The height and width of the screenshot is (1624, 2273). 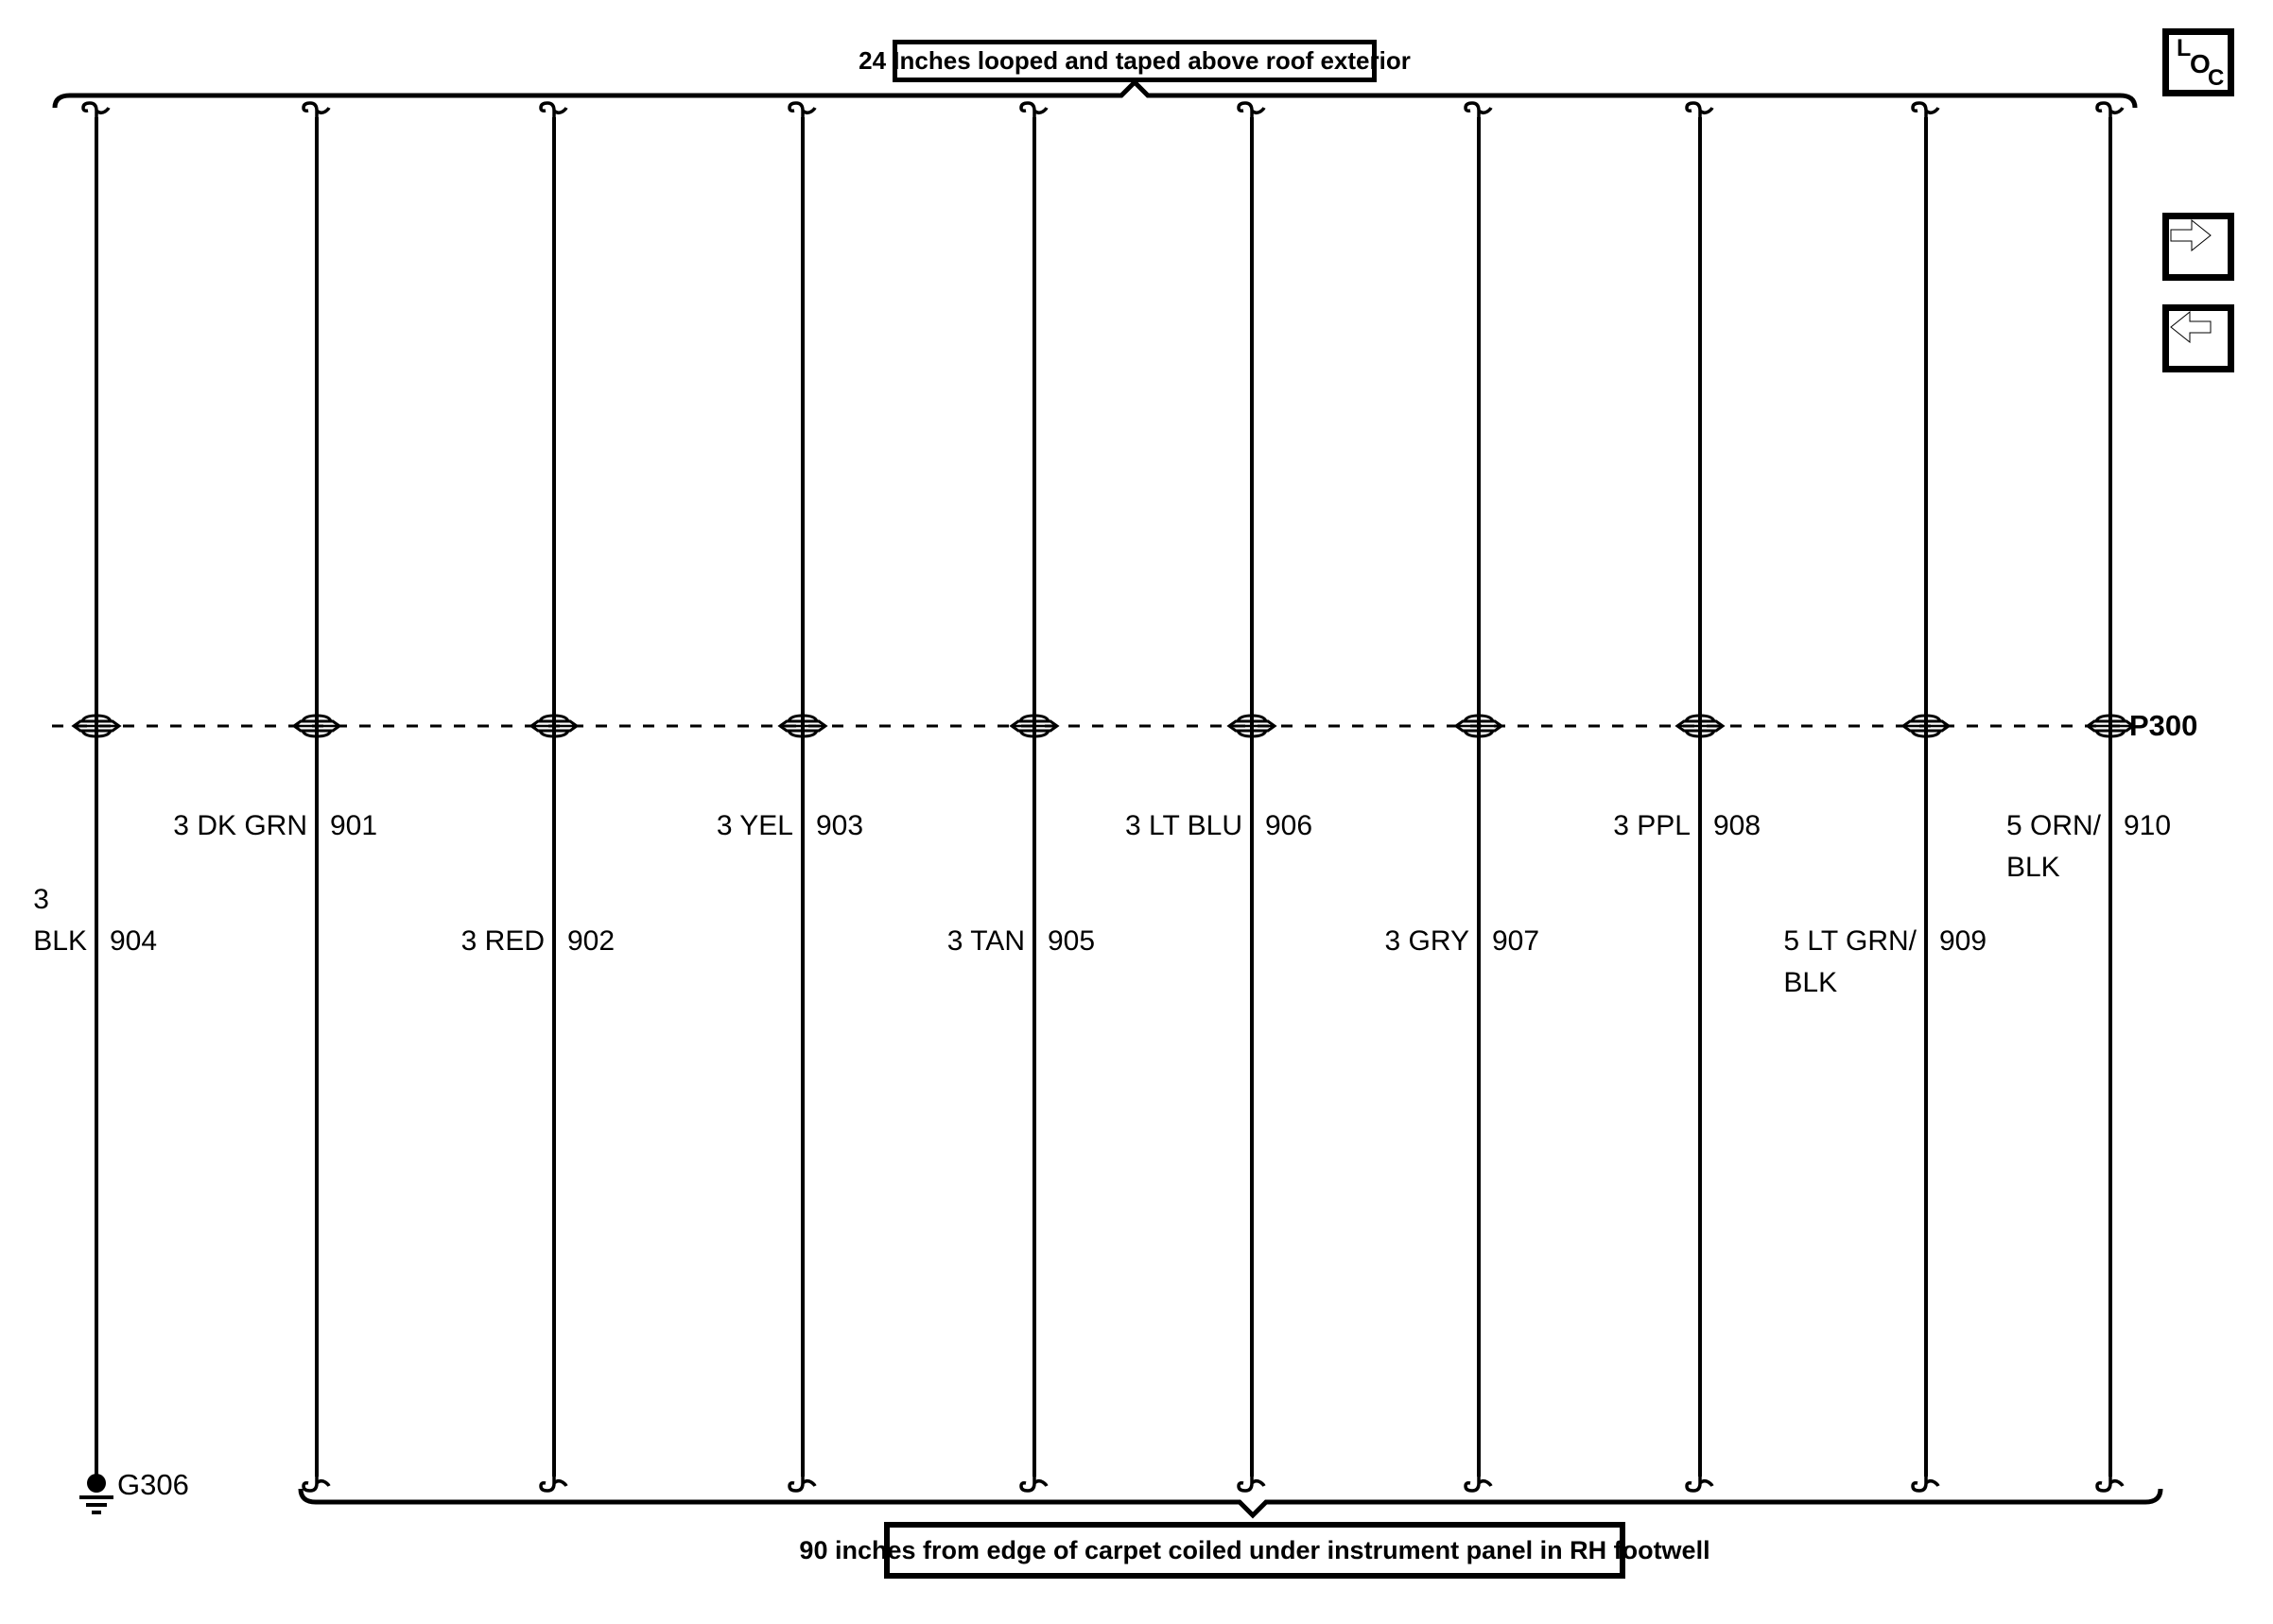 I want to click on loc-letter-c: C, so click(x=2216, y=78).